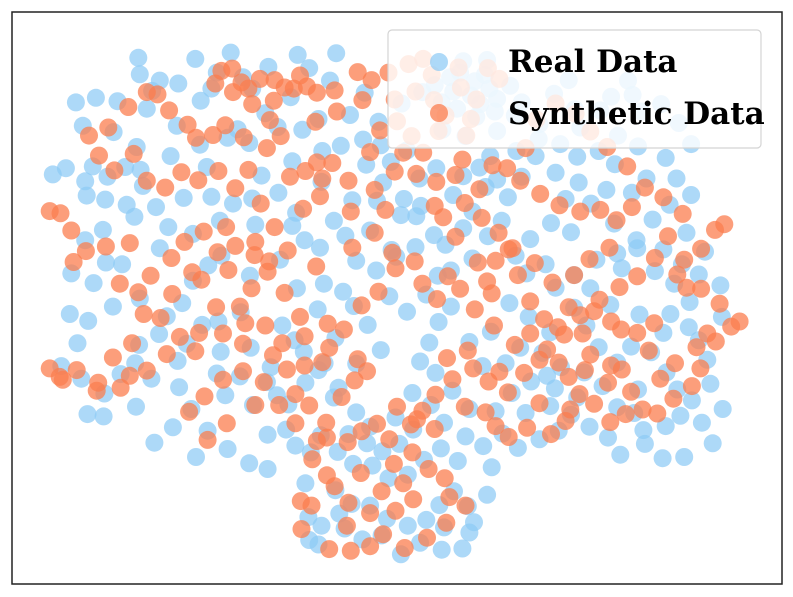 The image size is (793, 597). Describe the element at coordinates (574, 89) in the screenshot. I see `legend-box` at that location.